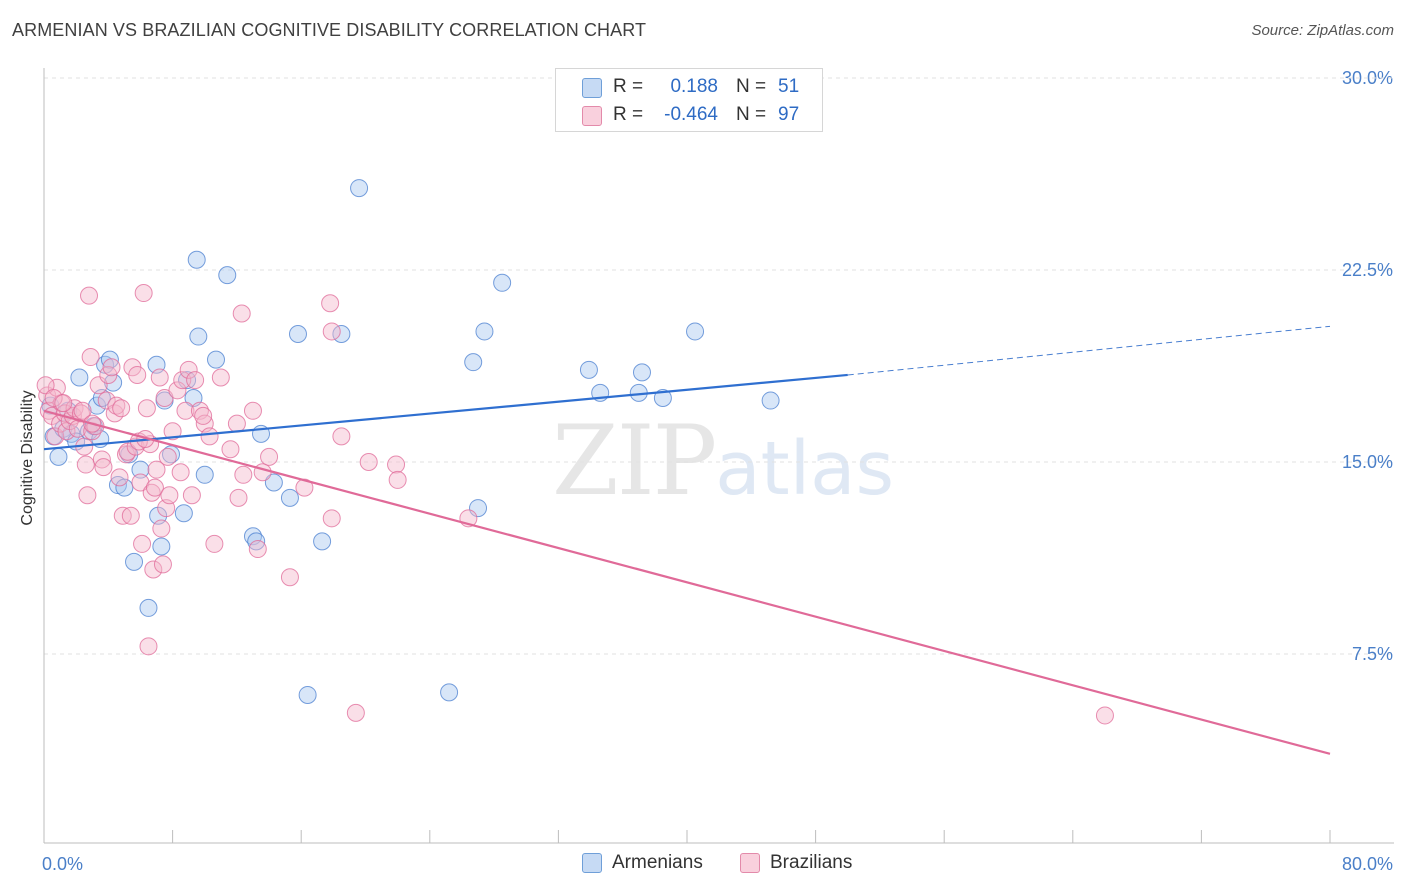  I want to click on y-tick-label: 22.5%, so click(1367, 270).